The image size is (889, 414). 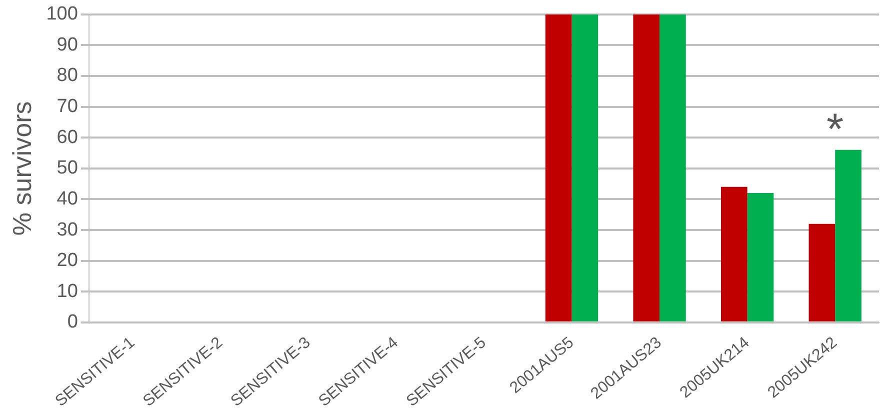 What do you see at coordinates (62, 14) in the screenshot?
I see `y-tick-label: 100` at bounding box center [62, 14].